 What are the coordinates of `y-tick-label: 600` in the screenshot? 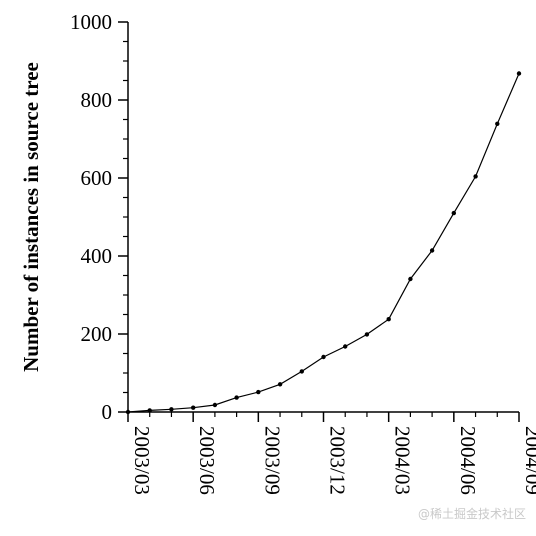 It's located at (97, 178).